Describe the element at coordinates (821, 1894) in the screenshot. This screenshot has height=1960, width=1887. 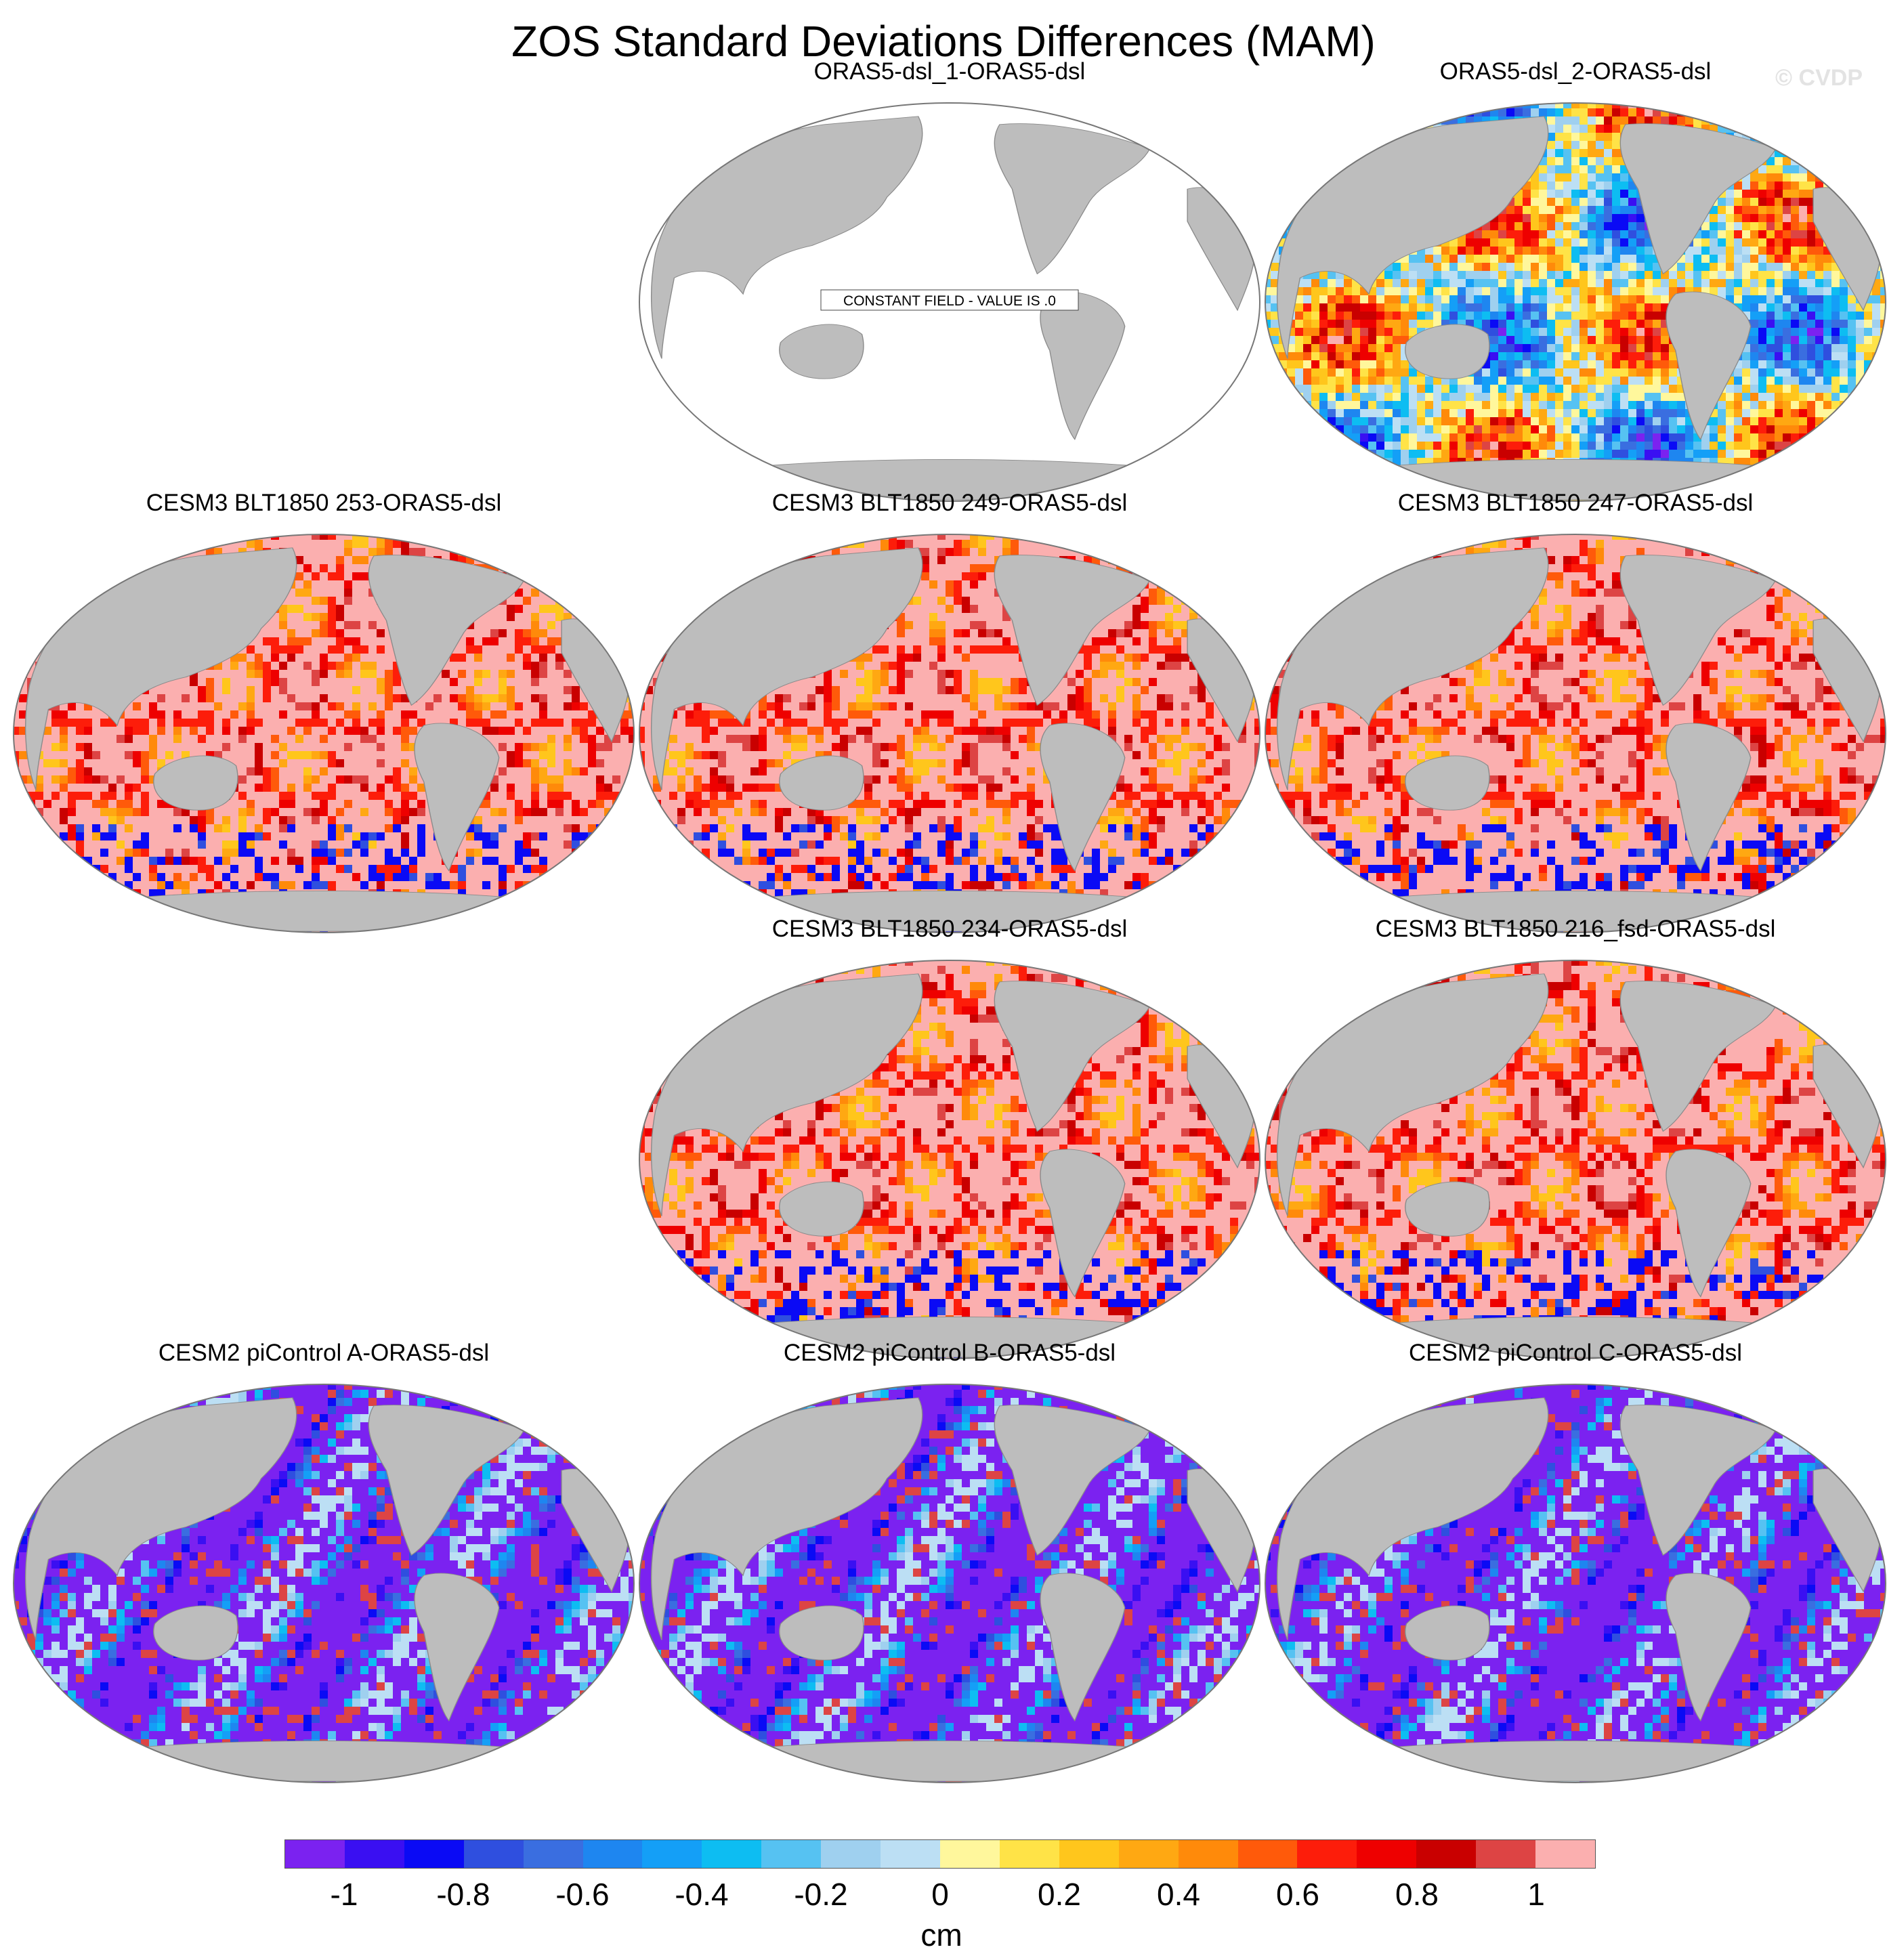
I see `colorbar-tick-label: -0.2` at that location.